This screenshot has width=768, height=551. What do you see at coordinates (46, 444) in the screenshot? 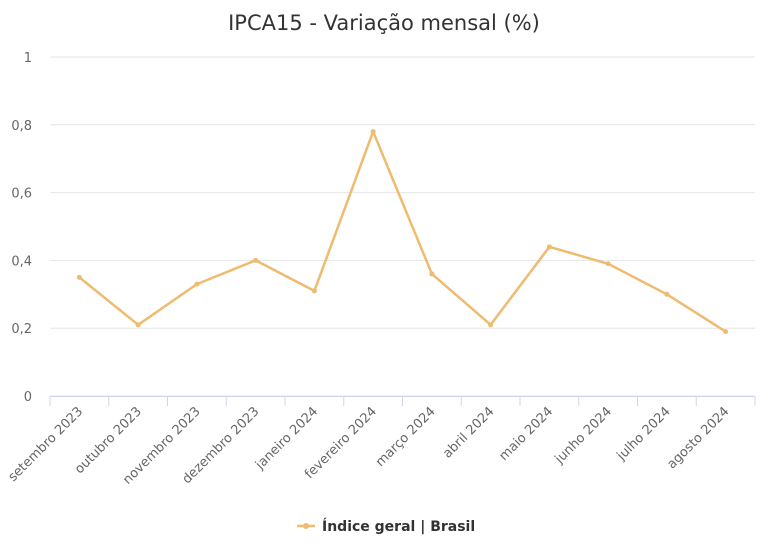
I see `x-tick-label: setembro 2023` at bounding box center [46, 444].